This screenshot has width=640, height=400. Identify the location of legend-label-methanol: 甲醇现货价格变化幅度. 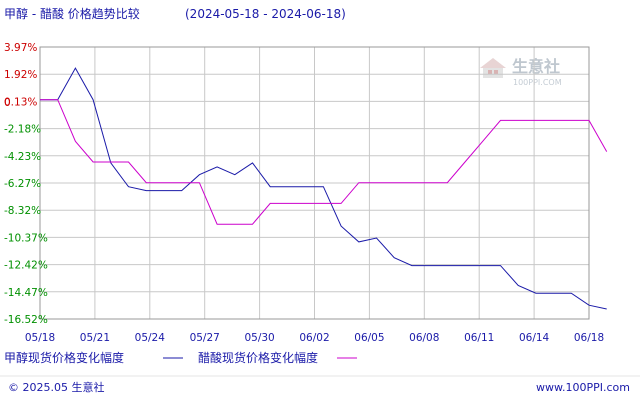
(64, 357).